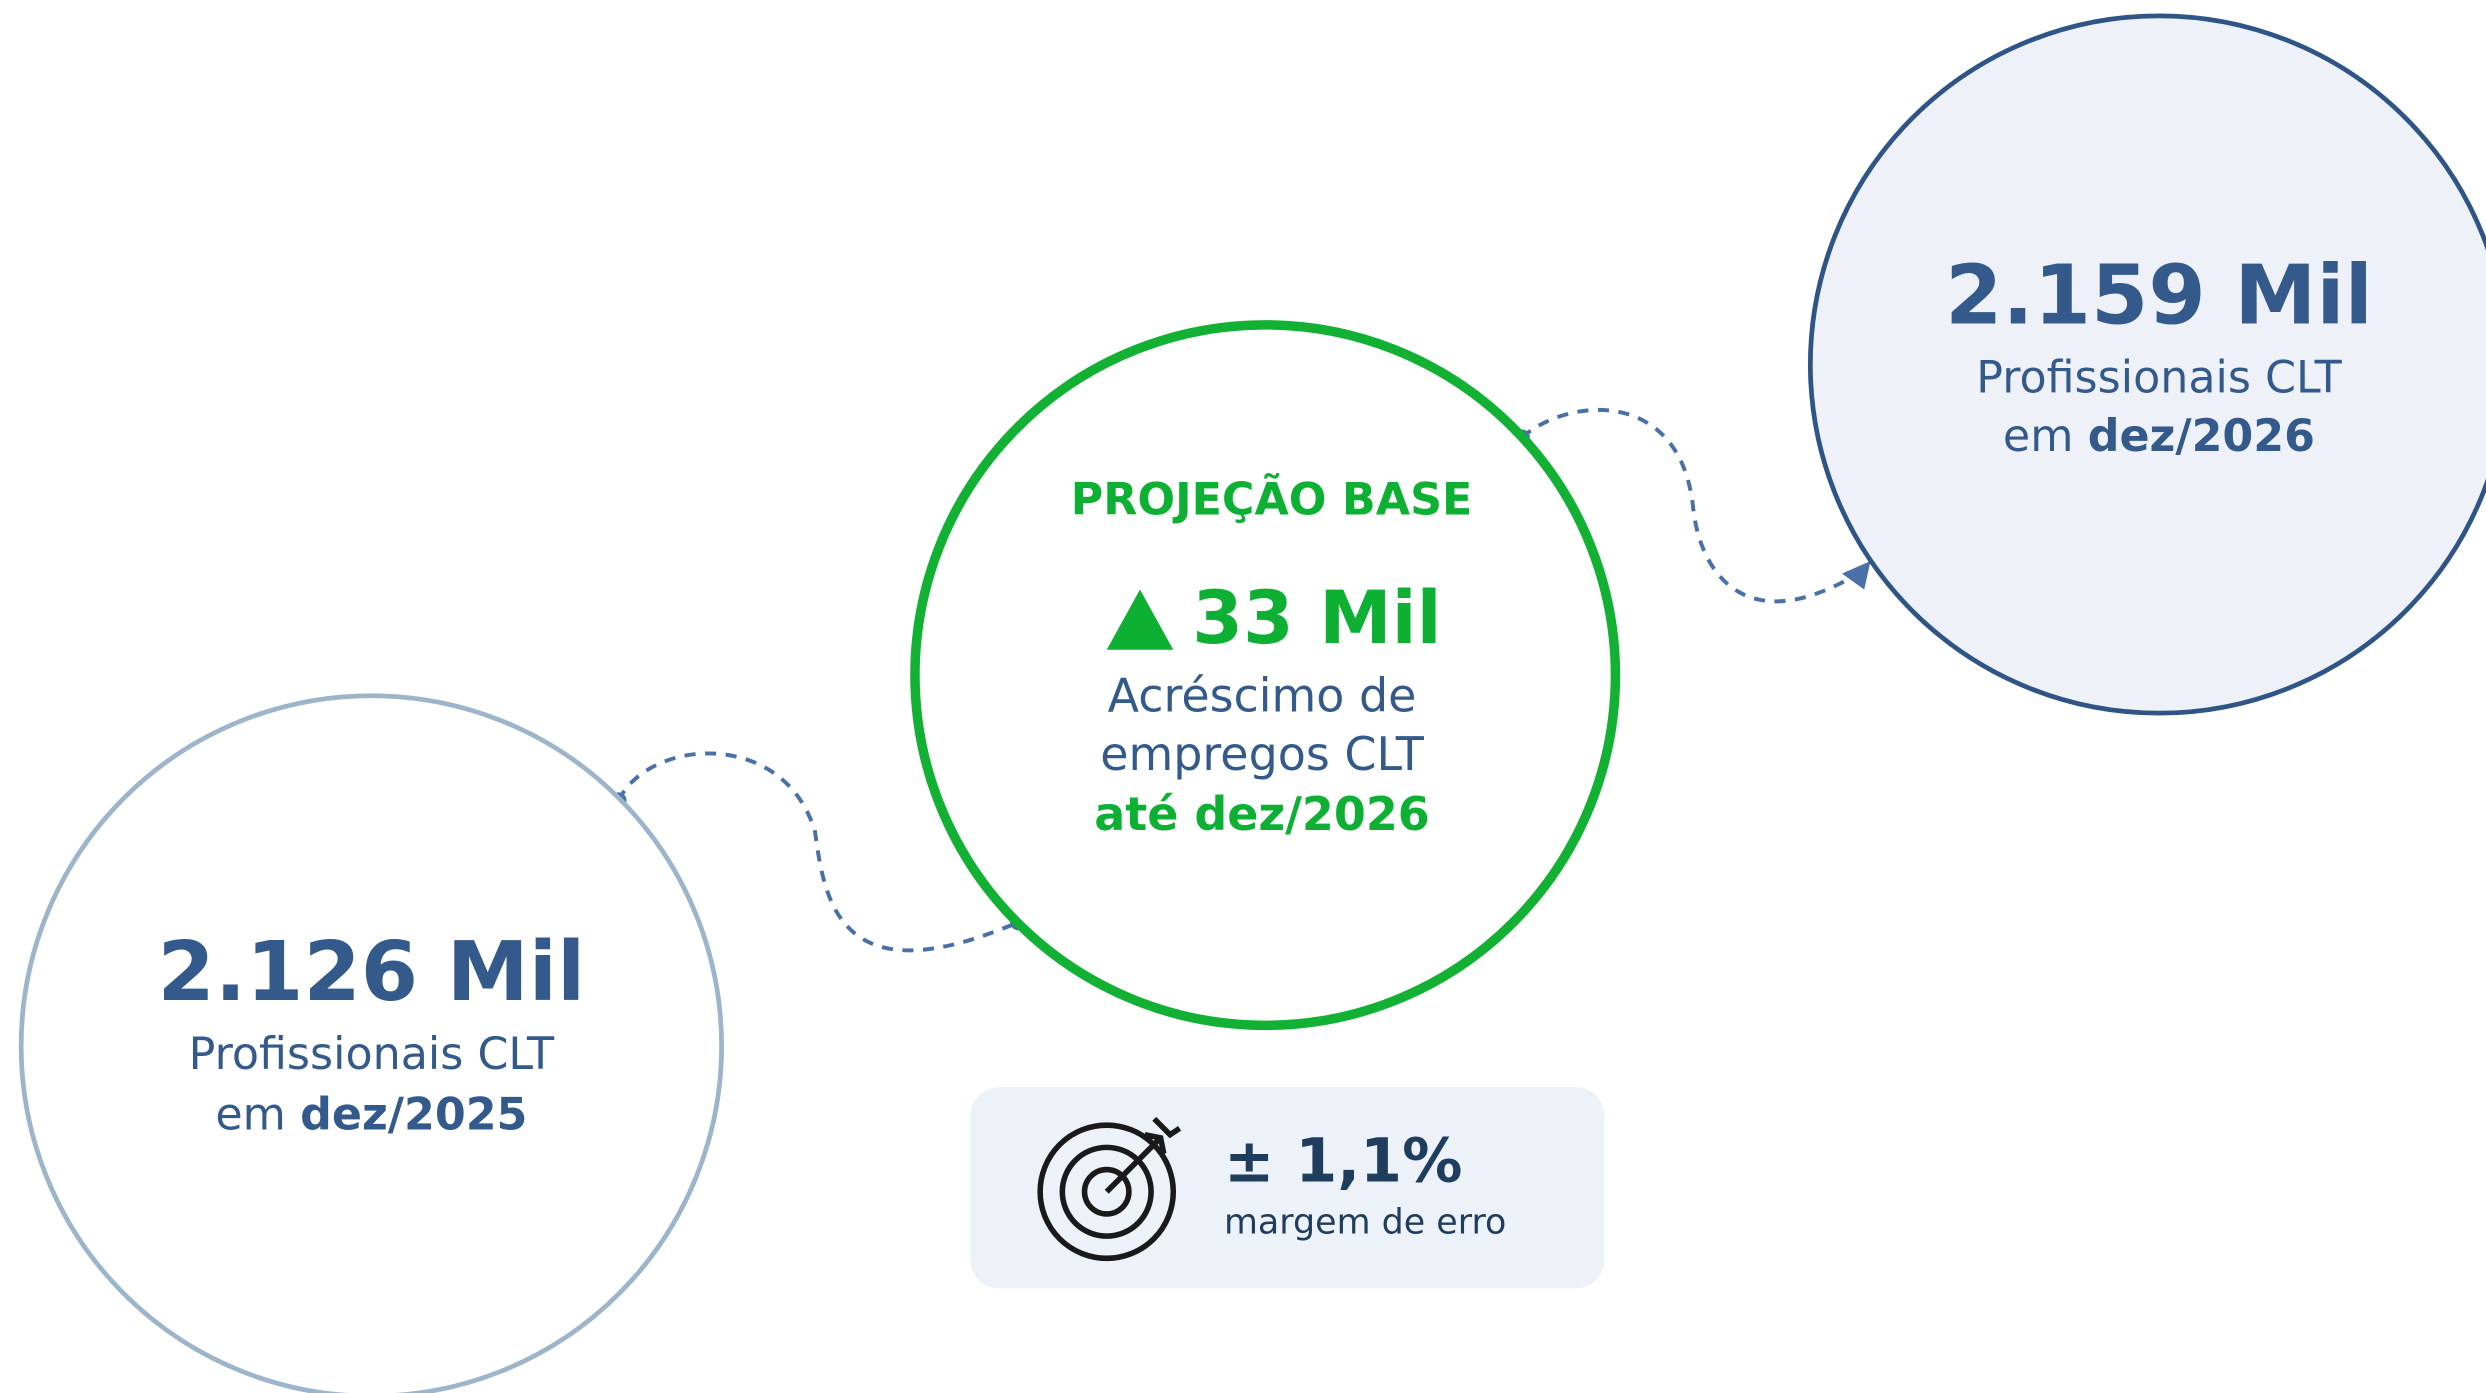  Describe the element at coordinates (2038, 436) in the screenshot. I see `right-line2-prefix: em` at that location.